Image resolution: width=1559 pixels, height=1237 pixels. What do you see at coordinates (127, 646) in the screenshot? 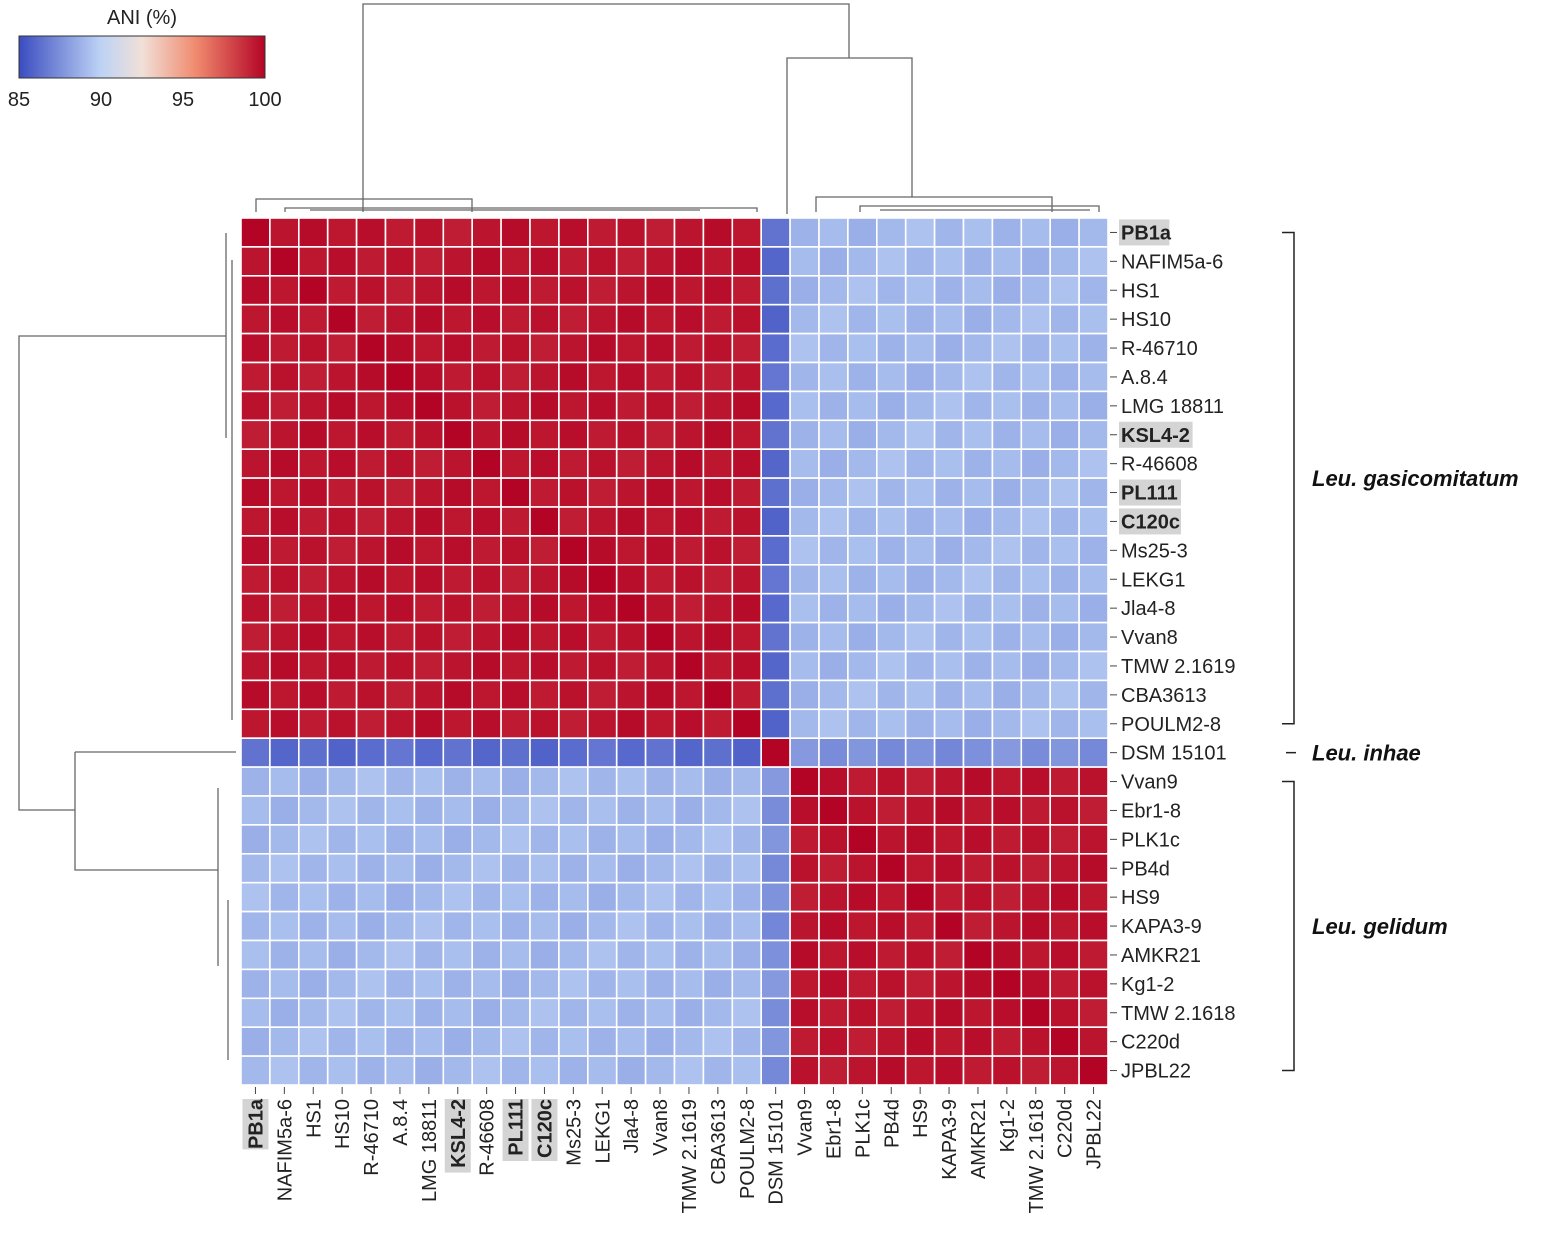
I see `row-dendrogram` at bounding box center [127, 646].